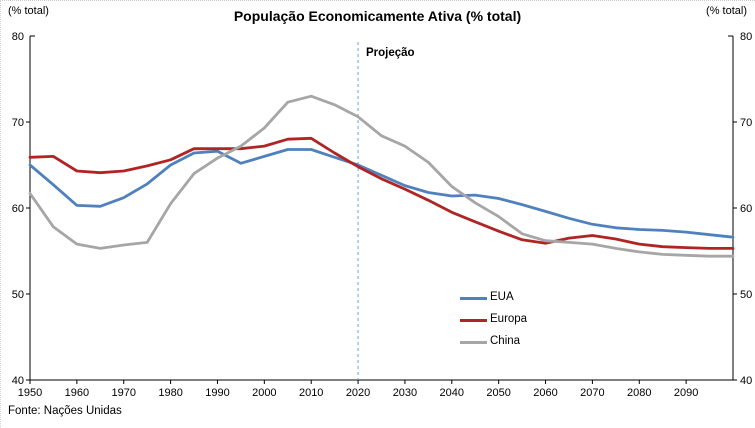 The width and height of the screenshot is (755, 428). What do you see at coordinates (505, 341) in the screenshot?
I see `legend-label-china: China` at bounding box center [505, 341].